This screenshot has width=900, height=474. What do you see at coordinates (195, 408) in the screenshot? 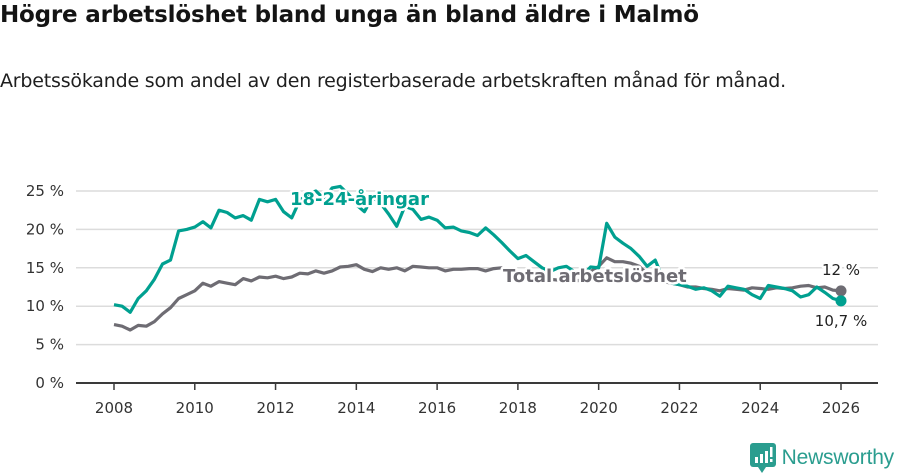
I see `x-tick-label: 2010` at bounding box center [195, 408].